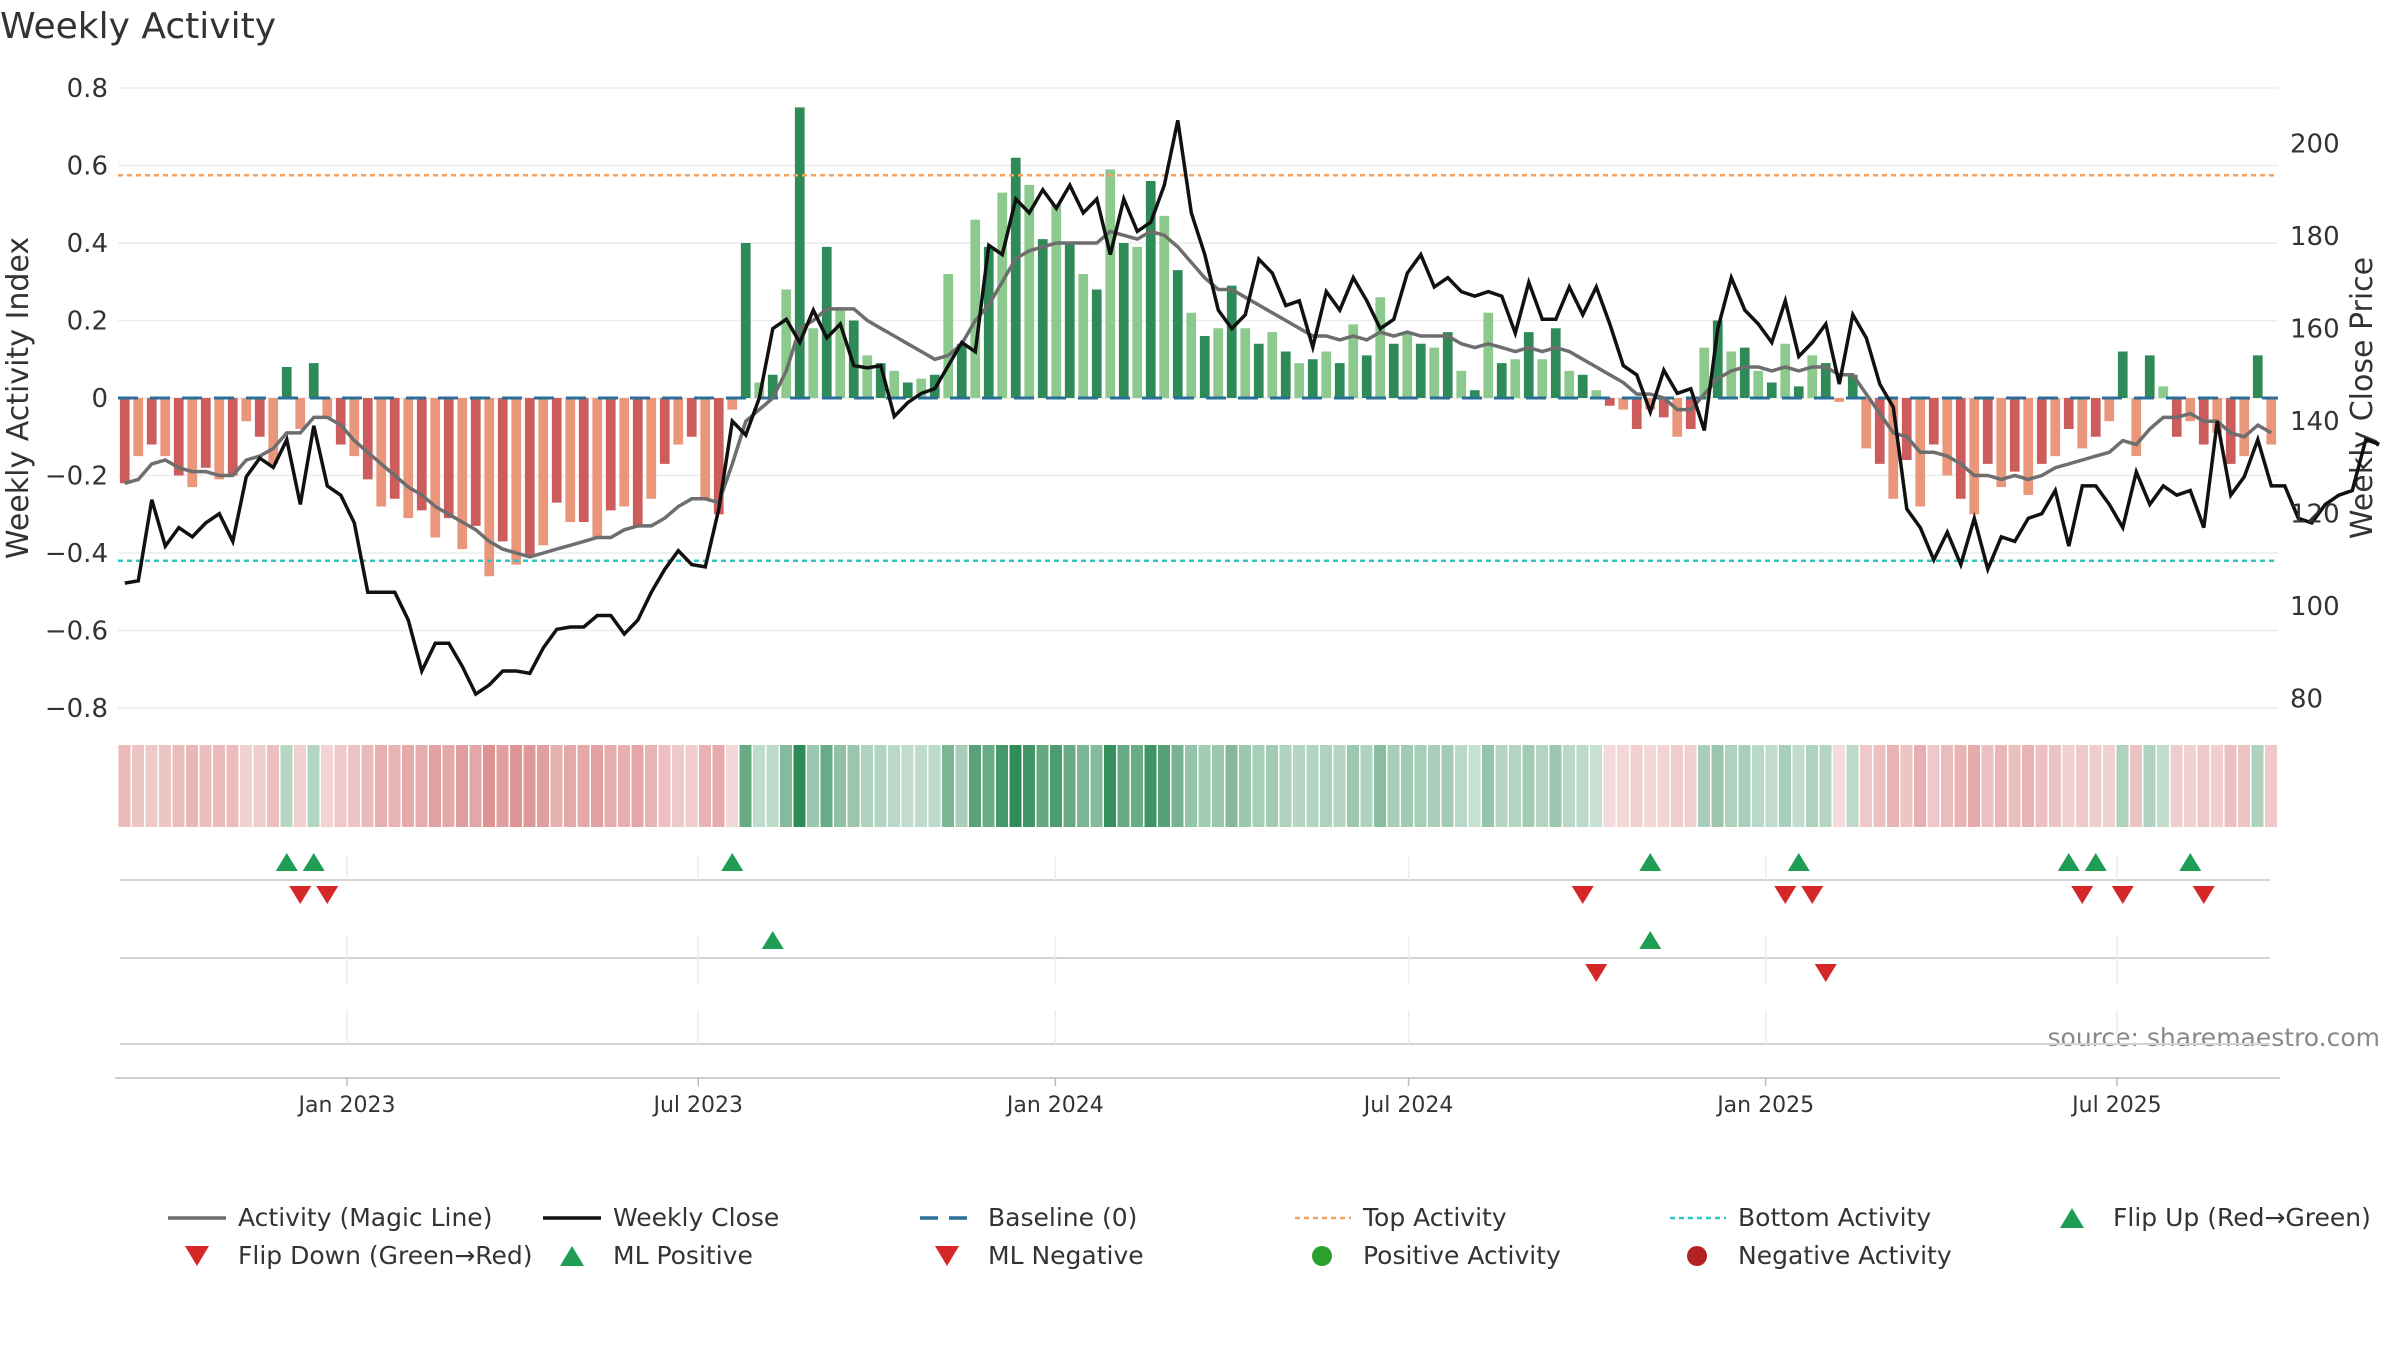 This screenshot has height=1350, width=2400. Describe the element at coordinates (1408, 1105) in the screenshot. I see `x-tick-label: Jul 2024` at that location.